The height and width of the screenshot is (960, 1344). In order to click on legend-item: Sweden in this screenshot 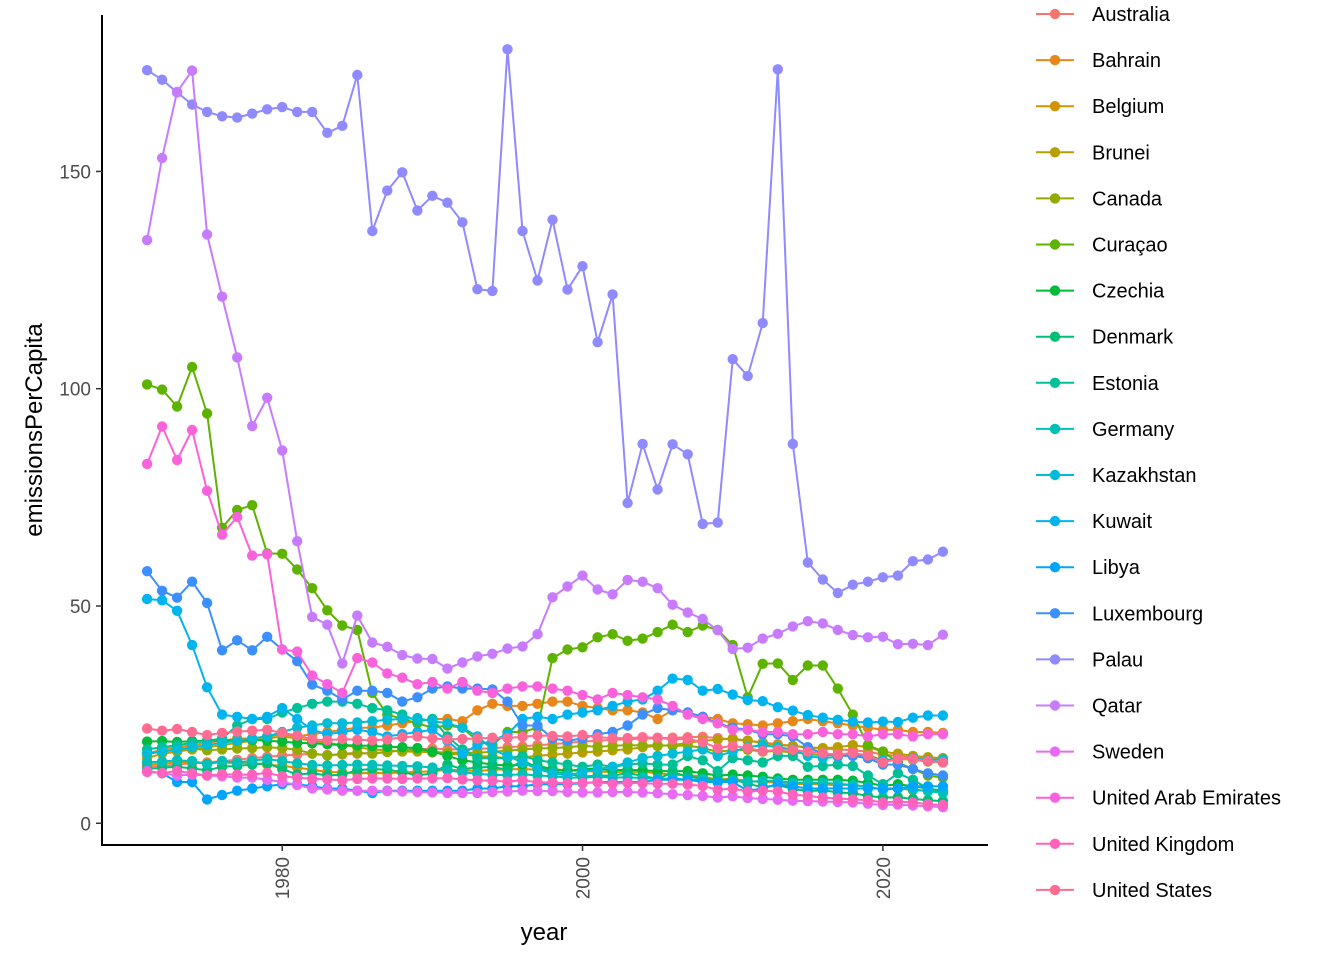, I will do `click(1100, 753)`.